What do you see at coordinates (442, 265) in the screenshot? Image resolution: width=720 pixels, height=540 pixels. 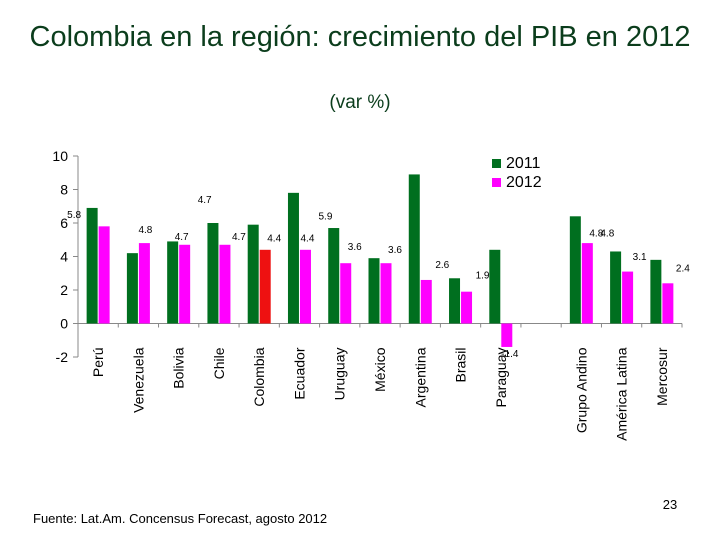 I see `data-label-2012: 2.6` at bounding box center [442, 265].